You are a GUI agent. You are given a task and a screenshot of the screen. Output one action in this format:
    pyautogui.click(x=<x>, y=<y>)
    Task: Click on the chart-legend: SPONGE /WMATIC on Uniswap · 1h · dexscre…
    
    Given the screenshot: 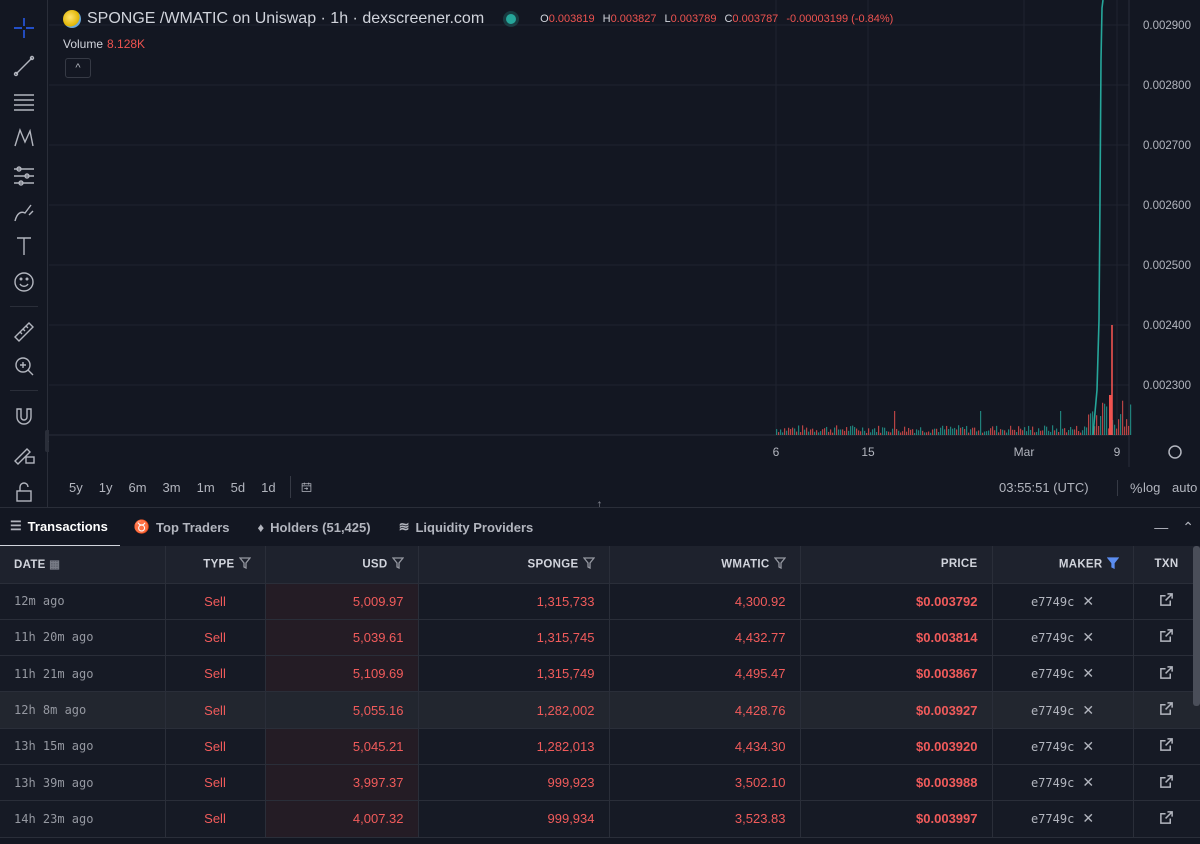 What is the action you would take?
    pyautogui.click(x=478, y=19)
    